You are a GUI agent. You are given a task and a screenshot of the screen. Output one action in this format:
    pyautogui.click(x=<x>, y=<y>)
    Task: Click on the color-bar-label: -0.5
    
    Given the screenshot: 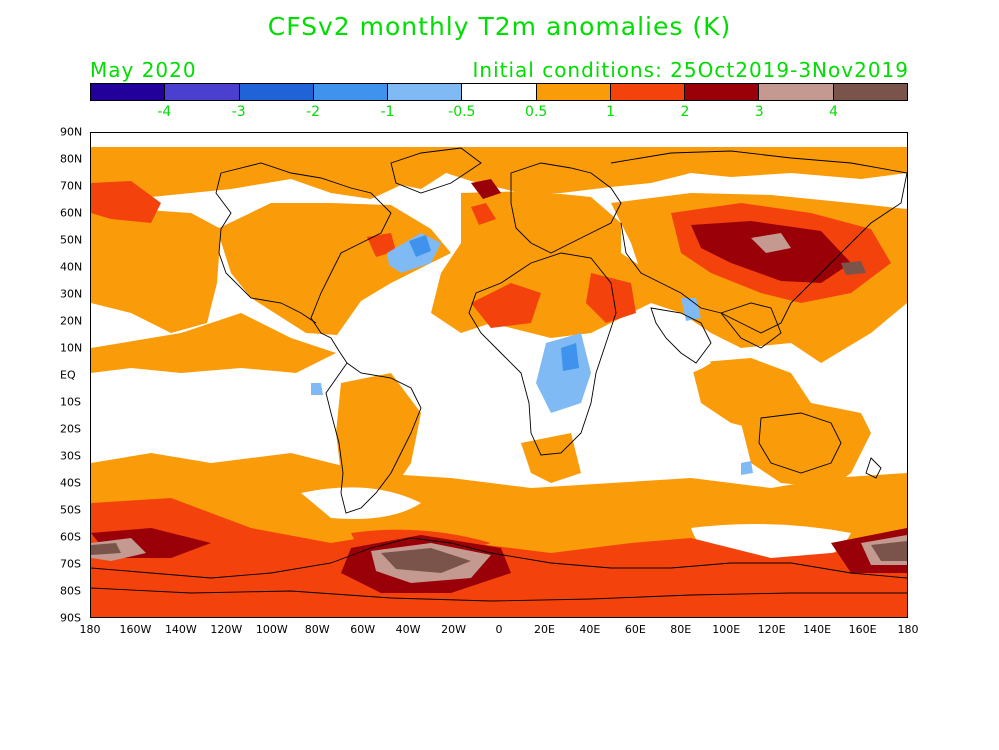 What is the action you would take?
    pyautogui.click(x=462, y=112)
    